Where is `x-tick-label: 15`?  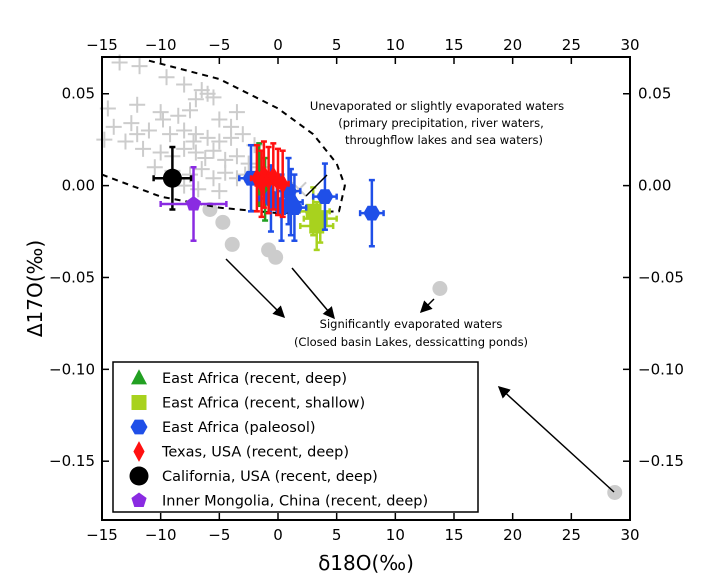 x-tick-label: 15 is located at coordinates (453, 535).